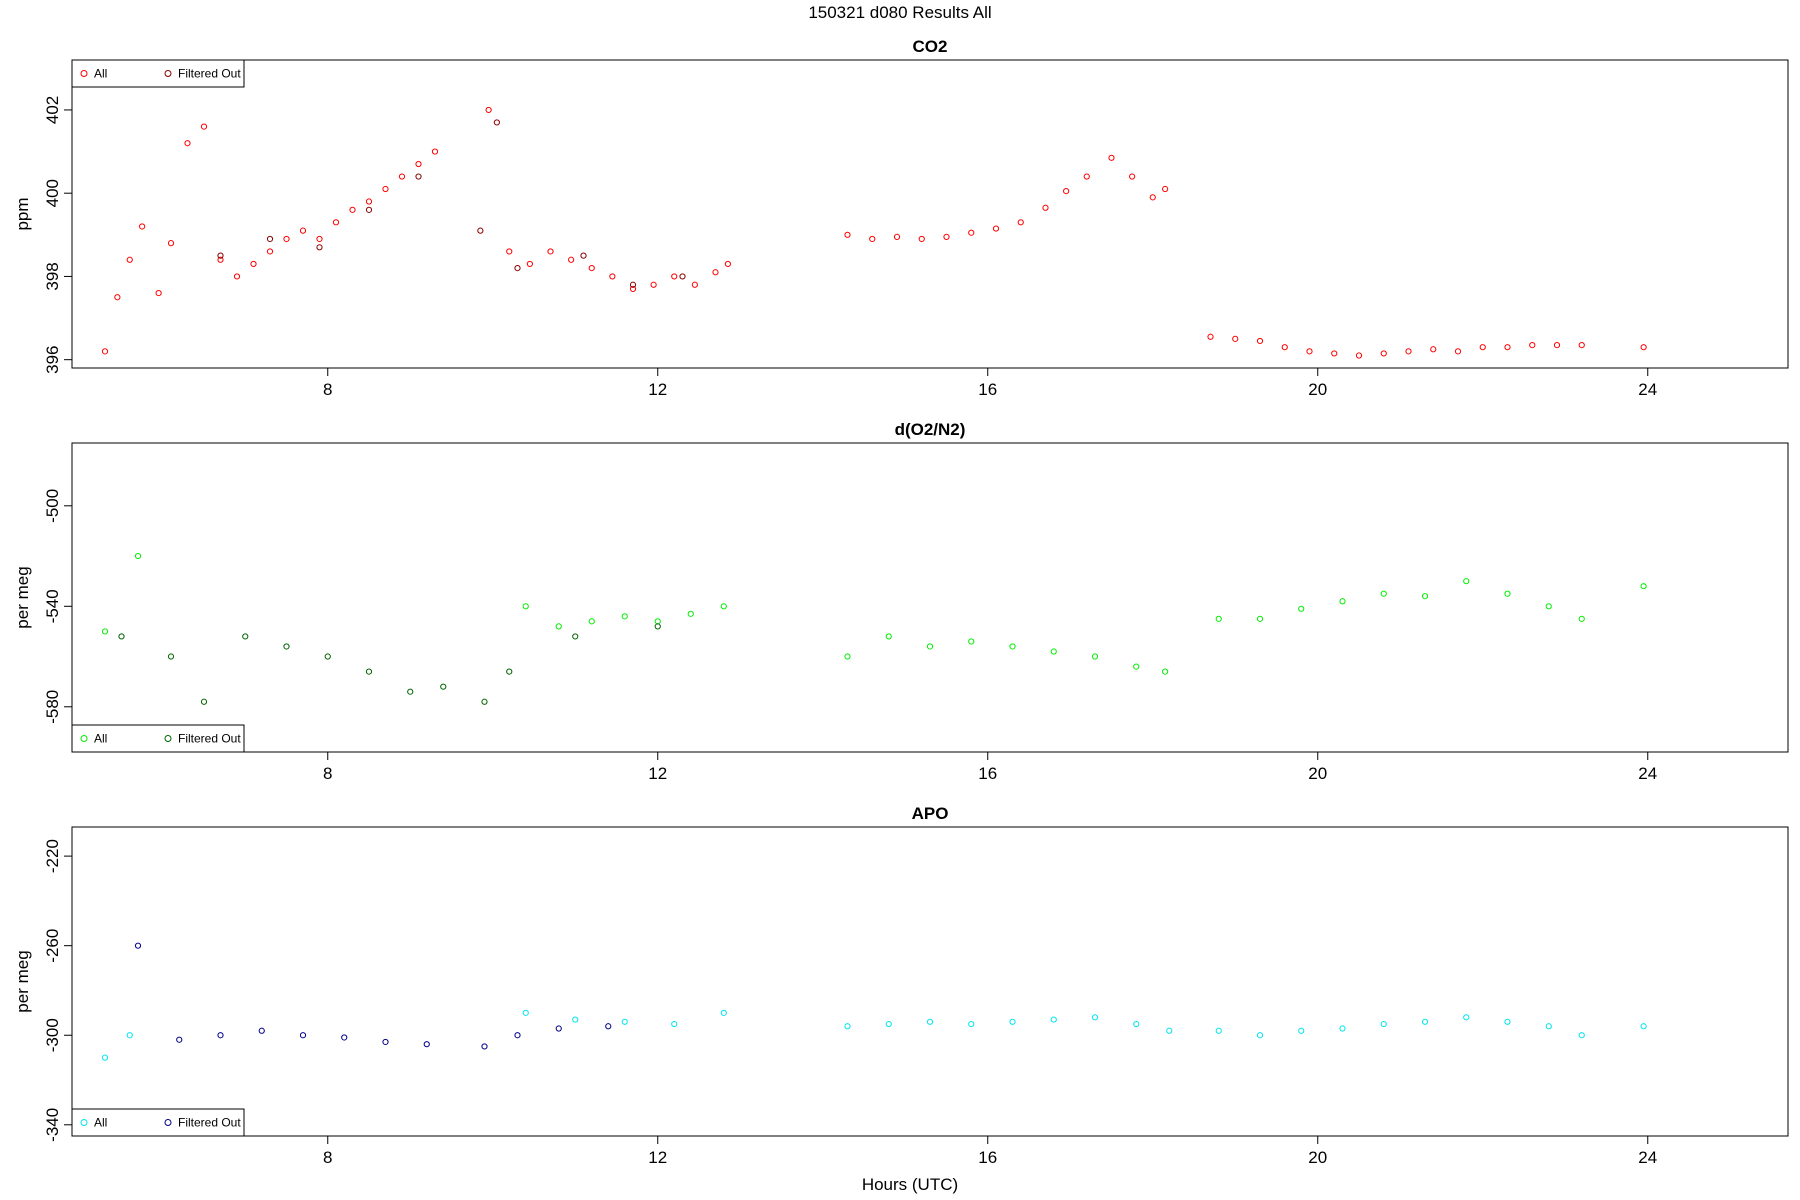  What do you see at coordinates (100, 74) in the screenshot?
I see `co2-legend-all-label: All` at bounding box center [100, 74].